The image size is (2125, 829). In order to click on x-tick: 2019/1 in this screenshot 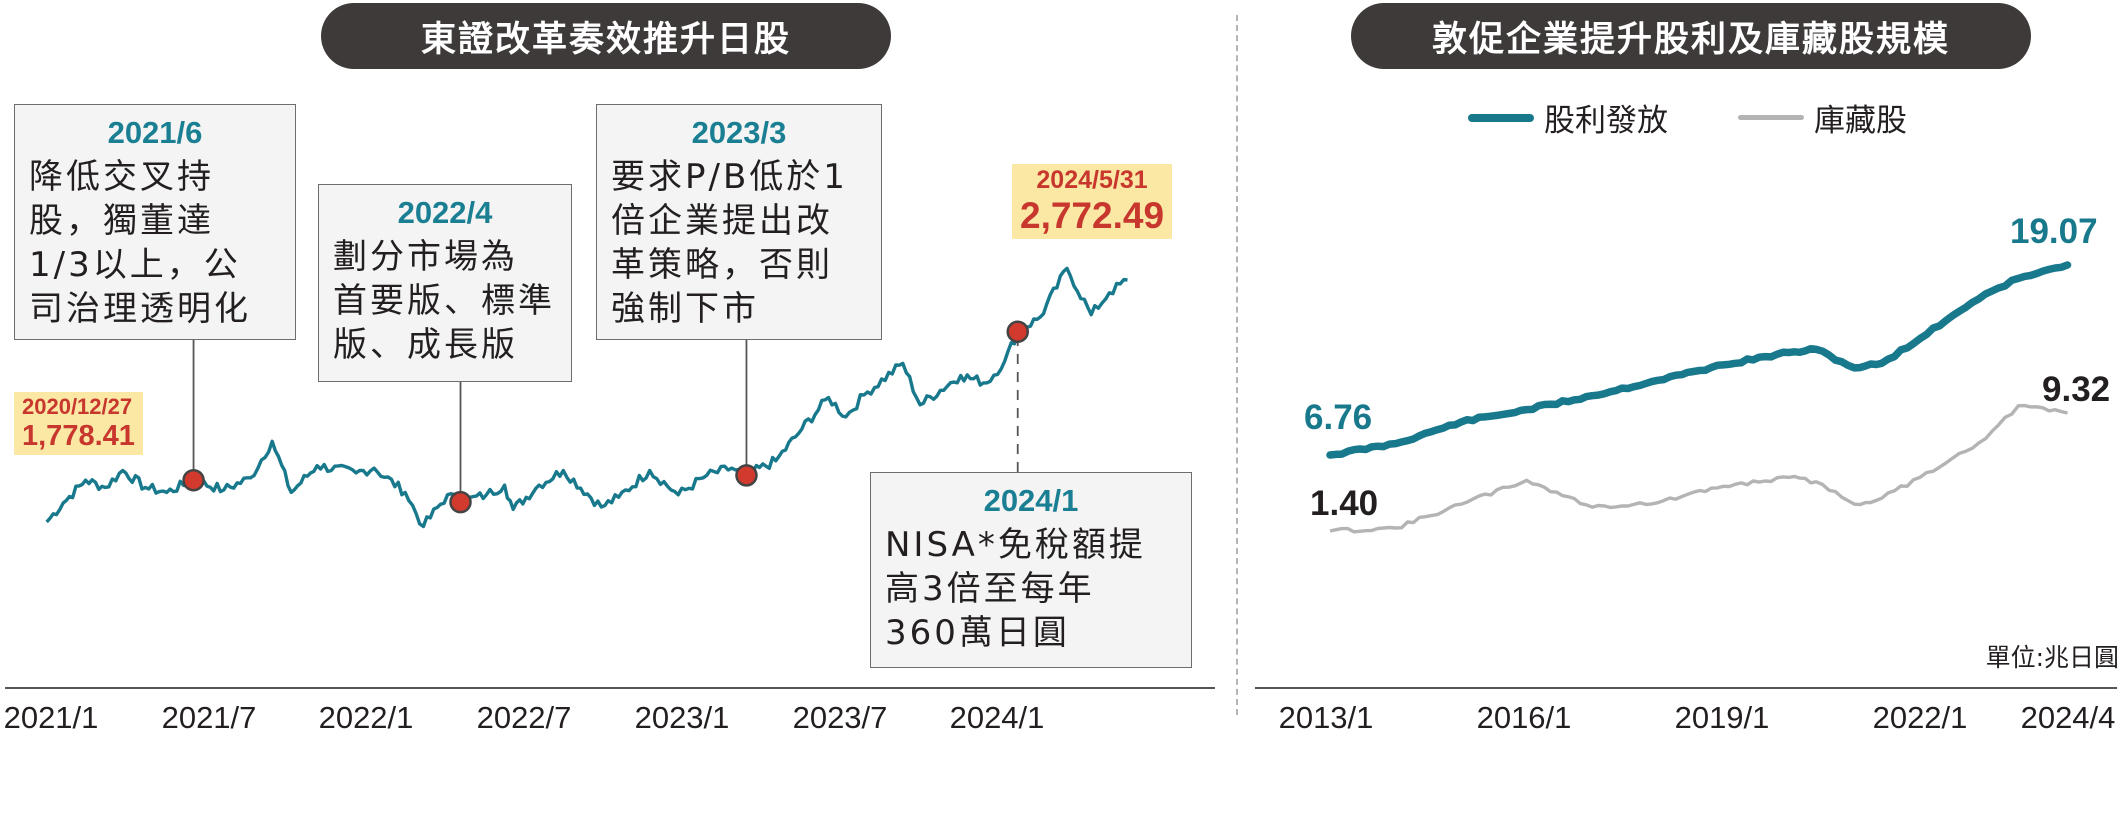, I will do `click(1722, 717)`.